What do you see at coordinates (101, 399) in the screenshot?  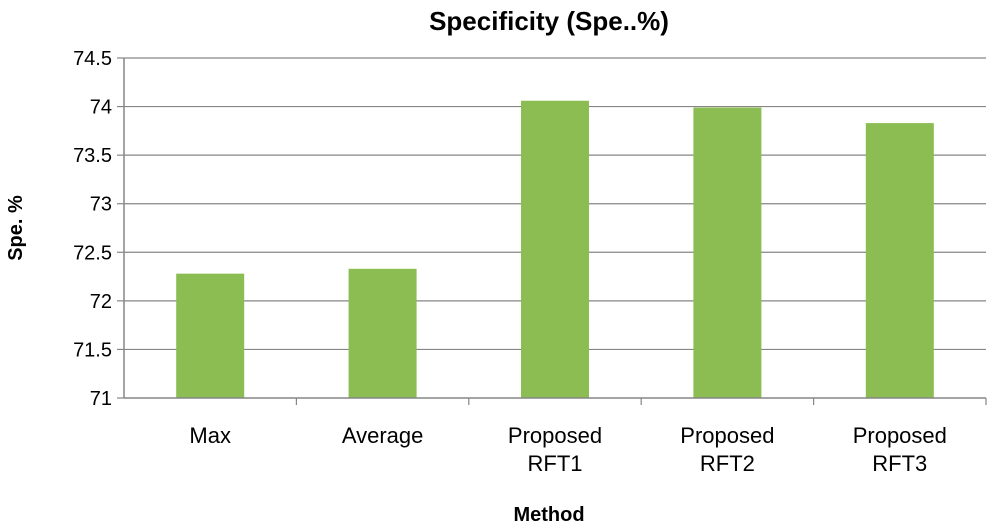 I see `y-tick-label: 71` at bounding box center [101, 399].